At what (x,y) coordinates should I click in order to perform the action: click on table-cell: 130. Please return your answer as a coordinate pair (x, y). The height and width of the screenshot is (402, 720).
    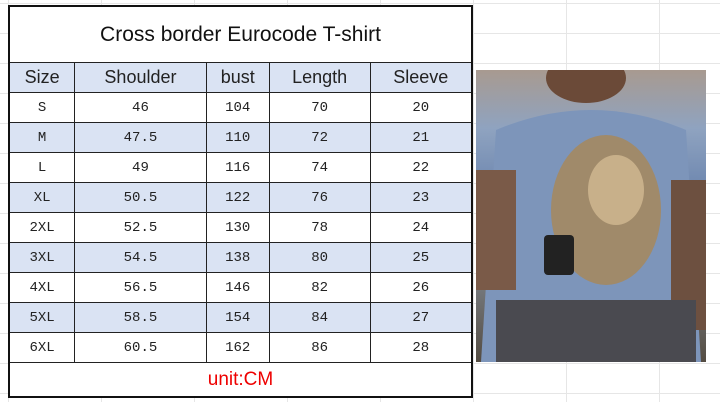
    Looking at the image, I should click on (237, 227).